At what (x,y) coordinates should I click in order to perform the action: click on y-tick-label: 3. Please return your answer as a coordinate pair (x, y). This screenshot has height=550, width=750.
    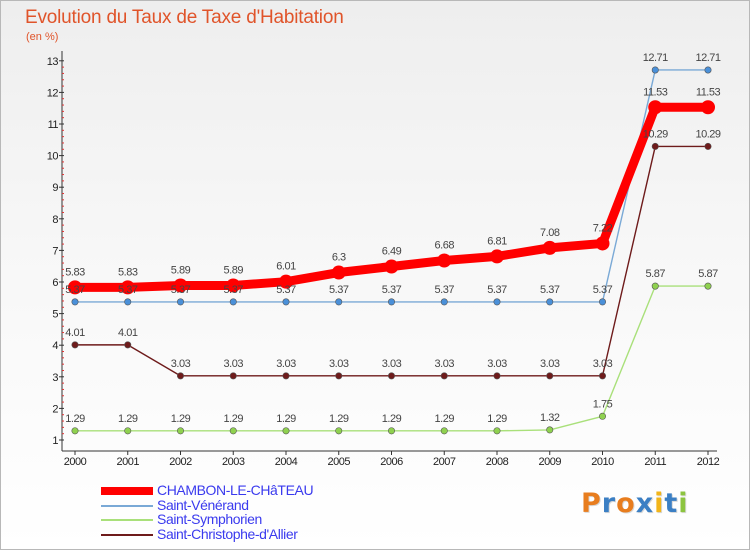
    Looking at the image, I should click on (55, 378).